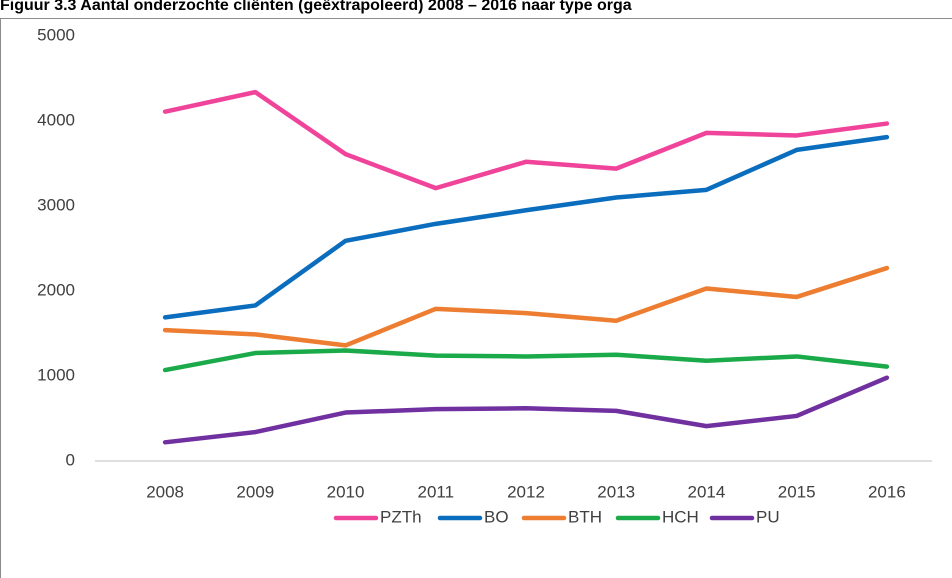 The image size is (952, 578). Describe the element at coordinates (526, 491) in the screenshot. I see `x-tick-label: 2012` at that location.